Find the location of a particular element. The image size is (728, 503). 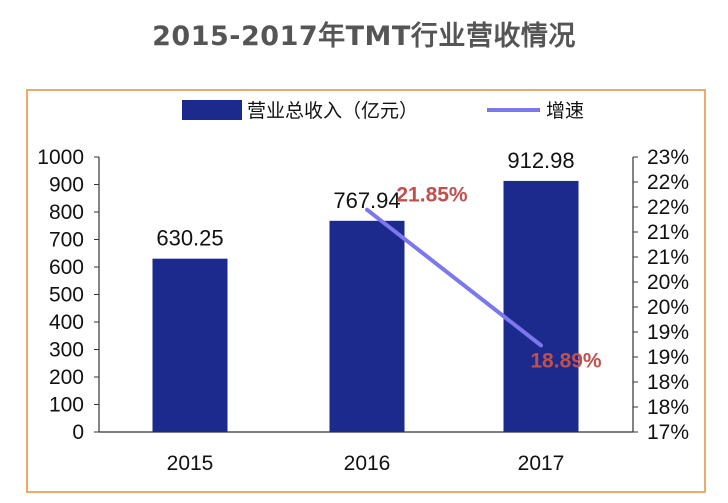

right-tick-label: 17% is located at coordinates (668, 432).